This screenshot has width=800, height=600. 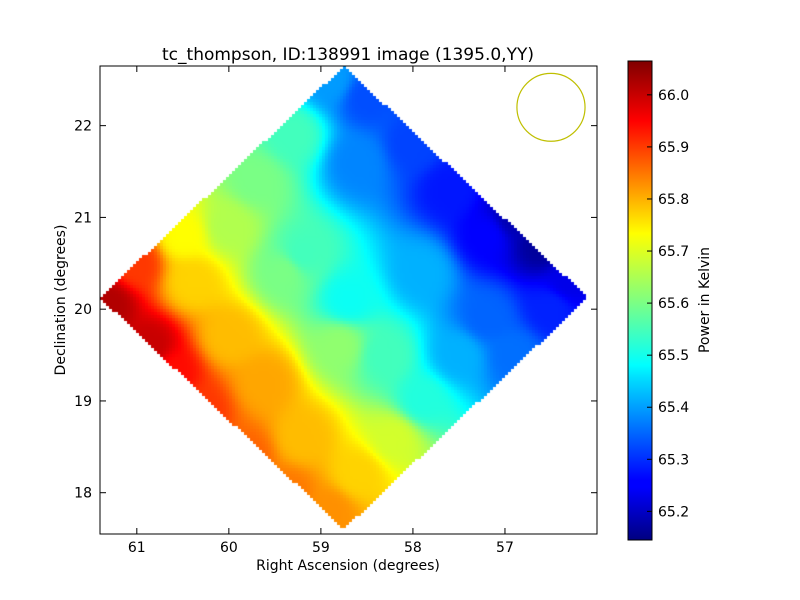 What do you see at coordinates (413, 548) in the screenshot?
I see `x-tick-label: 58` at bounding box center [413, 548].